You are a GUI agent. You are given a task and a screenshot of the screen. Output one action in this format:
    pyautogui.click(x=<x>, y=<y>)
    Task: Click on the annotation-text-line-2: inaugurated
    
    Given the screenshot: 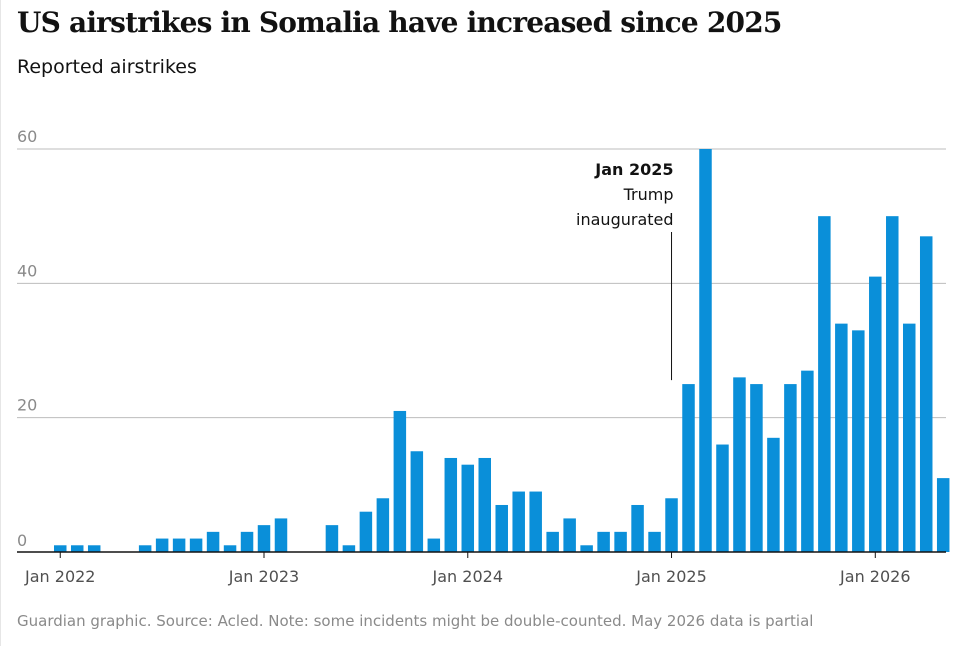 What is the action you would take?
    pyautogui.click(x=624, y=219)
    